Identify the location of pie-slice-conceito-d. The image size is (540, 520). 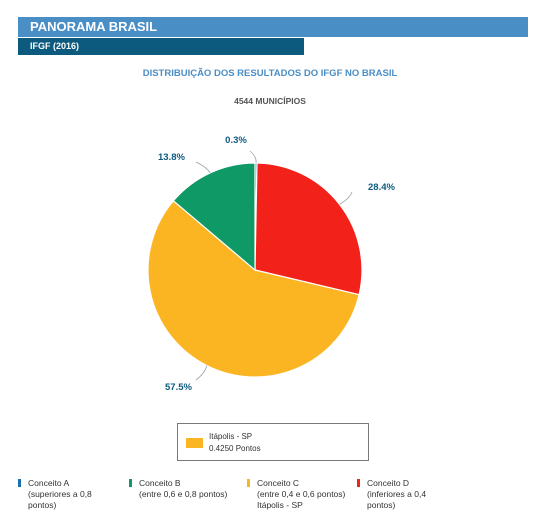
(308, 229).